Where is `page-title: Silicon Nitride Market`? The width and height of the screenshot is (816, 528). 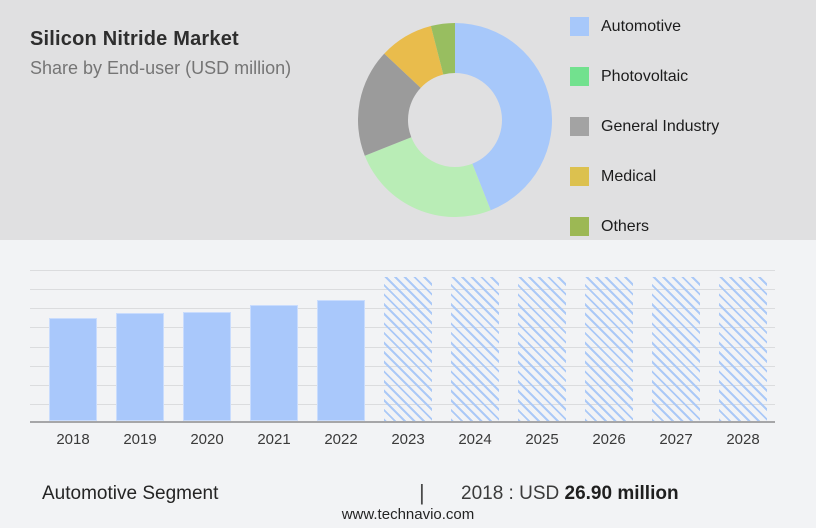 page-title: Silicon Nitride Market is located at coordinates (134, 39).